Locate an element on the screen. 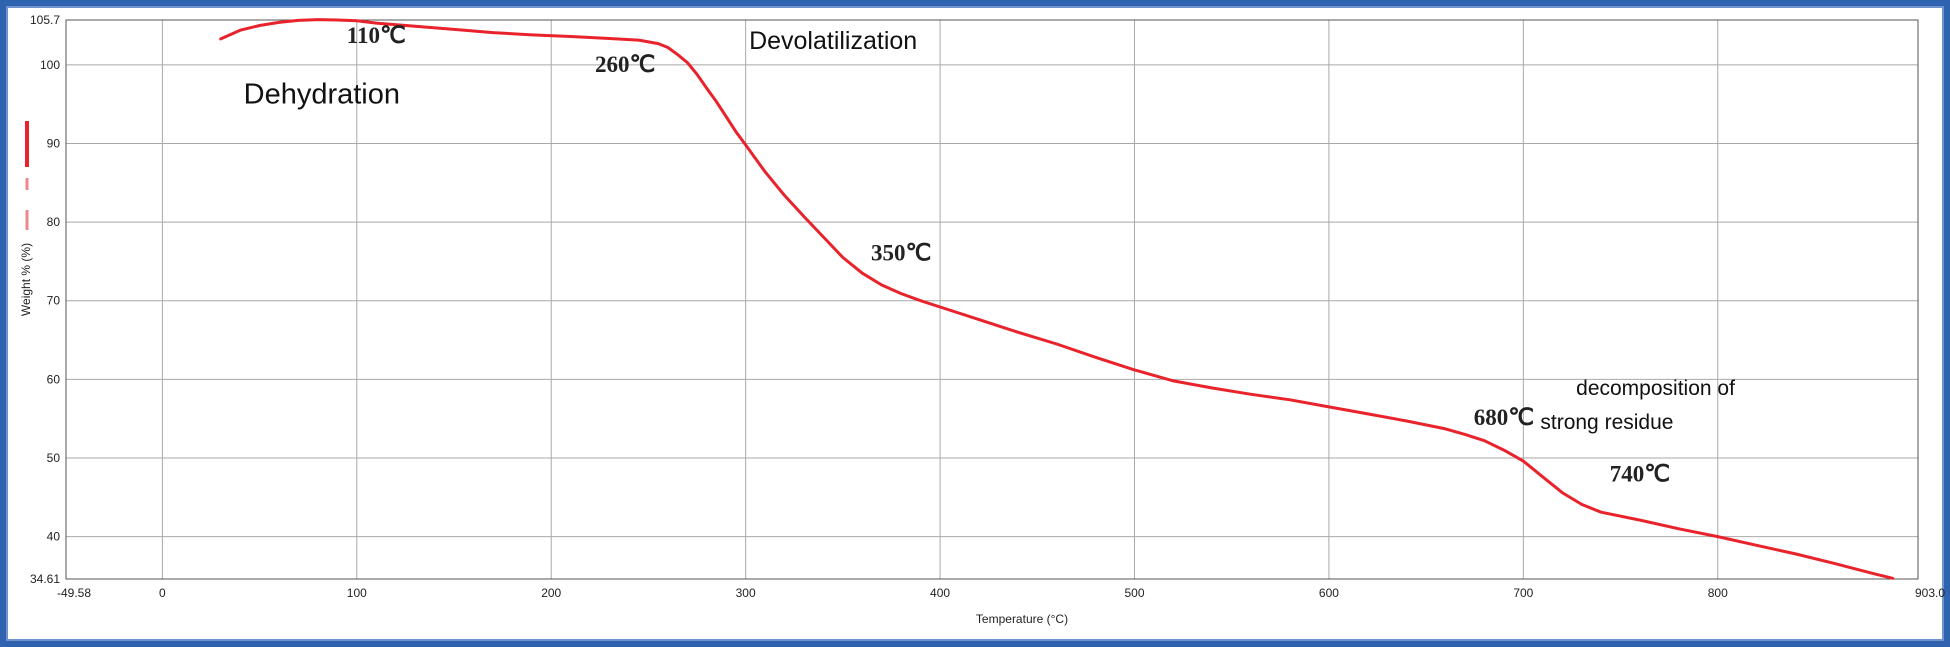 This screenshot has height=647, width=1950. annotation-2: 260℃ is located at coordinates (625, 64).